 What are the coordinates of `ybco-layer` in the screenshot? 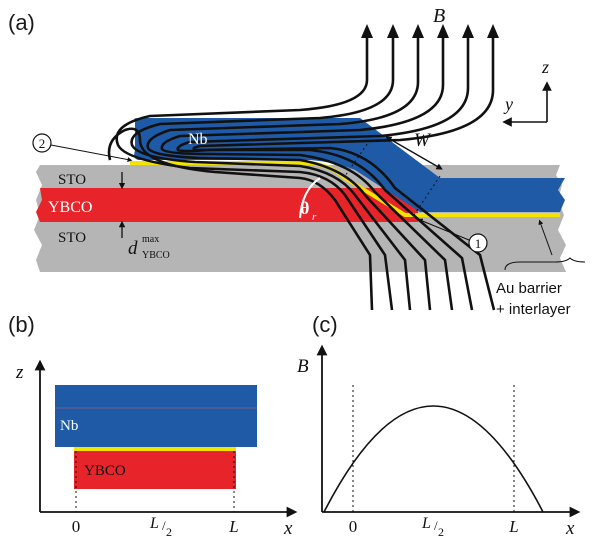 It's located at (227, 205).